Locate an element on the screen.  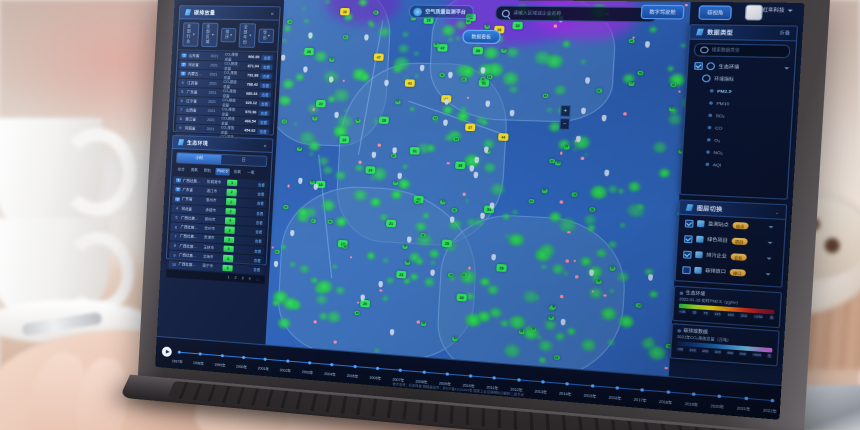
map-marker-small: 38 is located at coordinates (592, 210).